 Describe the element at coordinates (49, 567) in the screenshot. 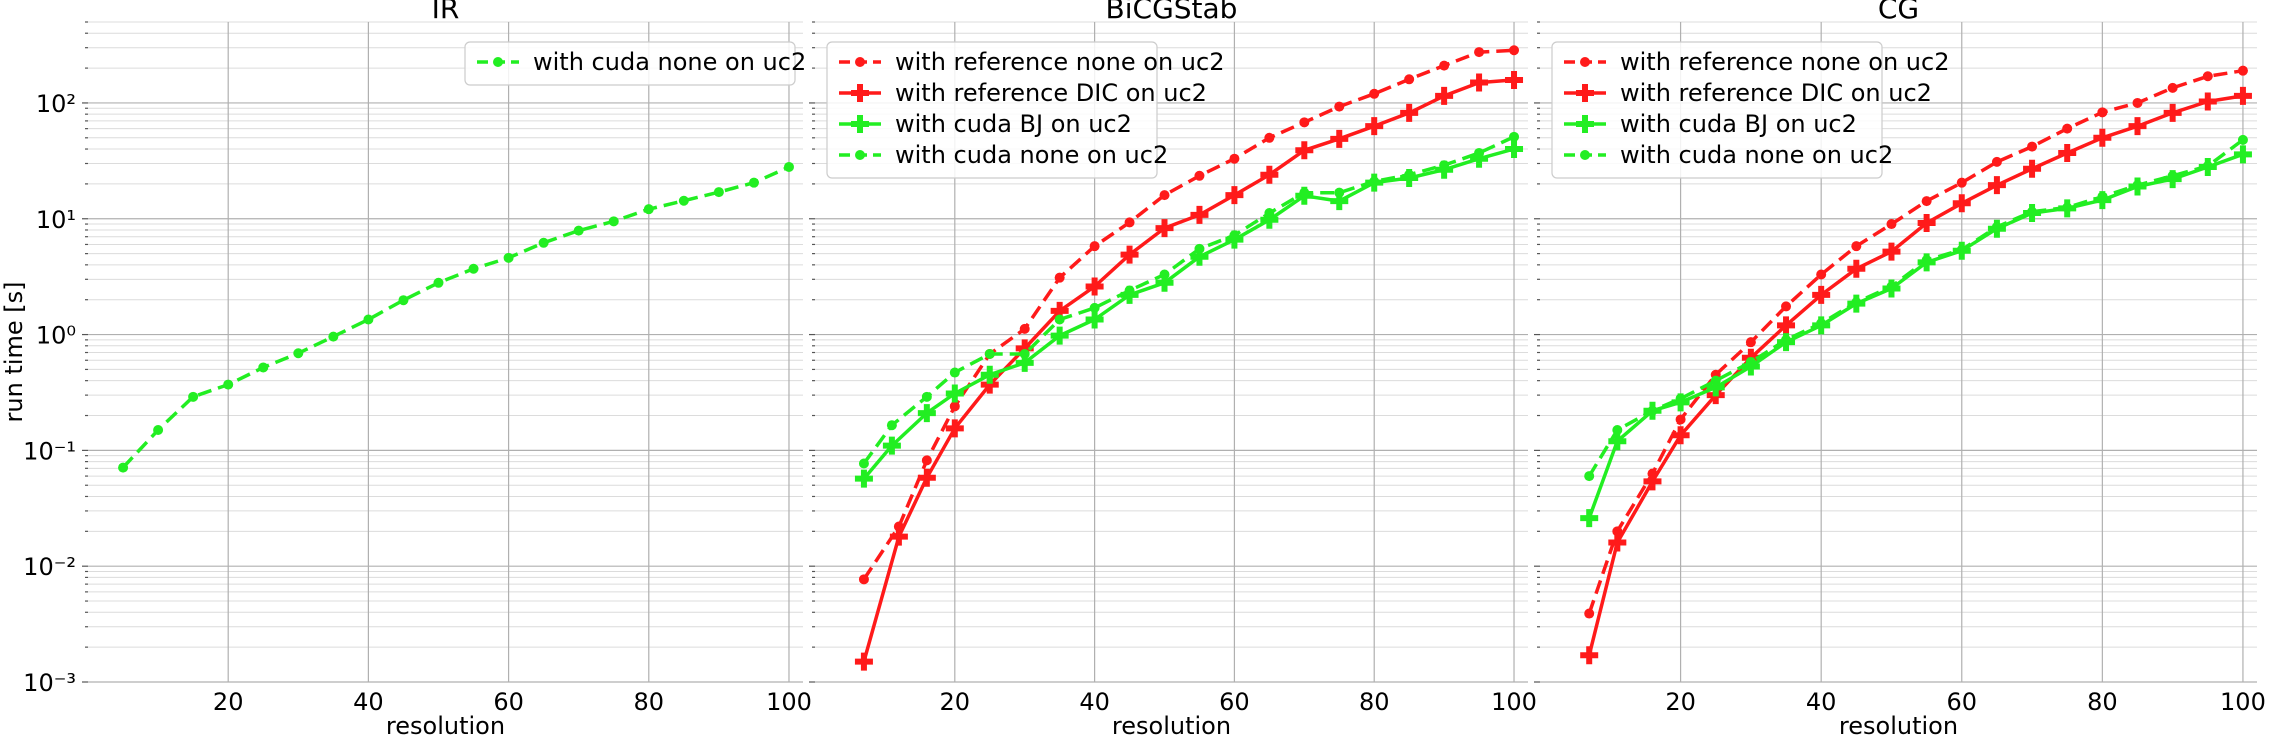

I see `y-tick-label: 10⁻²` at that location.